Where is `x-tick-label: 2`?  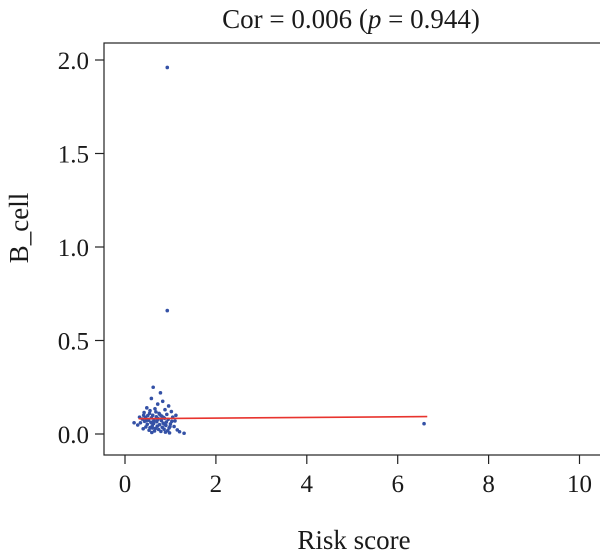
x-tick-label: 2 is located at coordinates (216, 484).